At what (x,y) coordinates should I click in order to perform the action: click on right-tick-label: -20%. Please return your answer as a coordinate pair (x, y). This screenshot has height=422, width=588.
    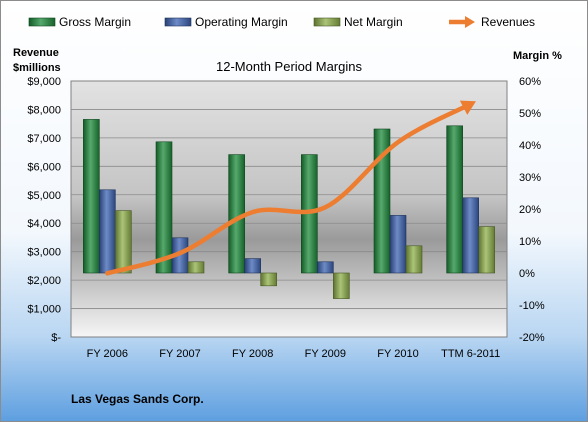
    Looking at the image, I should click on (532, 338).